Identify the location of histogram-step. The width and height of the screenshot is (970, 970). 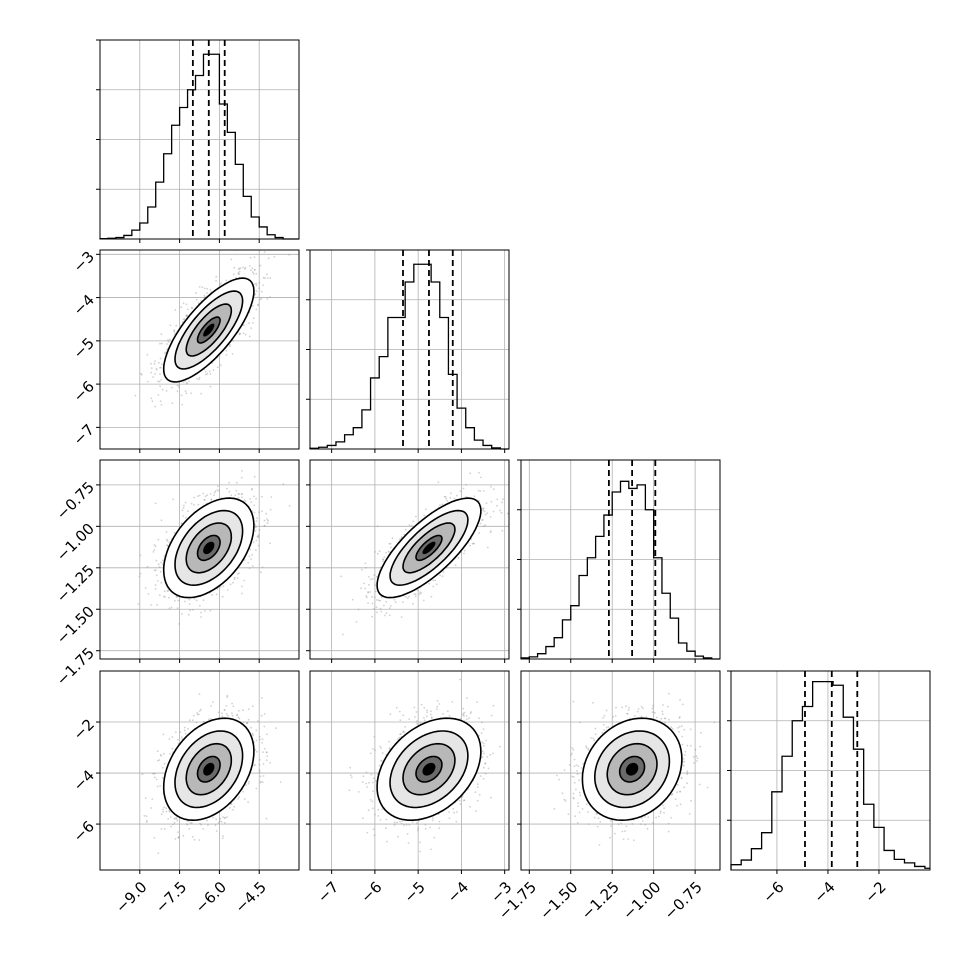
(620, 570).